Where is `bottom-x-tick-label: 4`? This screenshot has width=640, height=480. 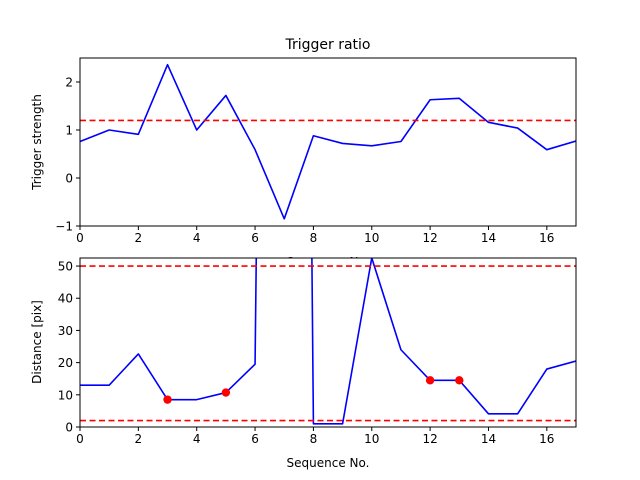 bottom-x-tick-label: 4 is located at coordinates (197, 439).